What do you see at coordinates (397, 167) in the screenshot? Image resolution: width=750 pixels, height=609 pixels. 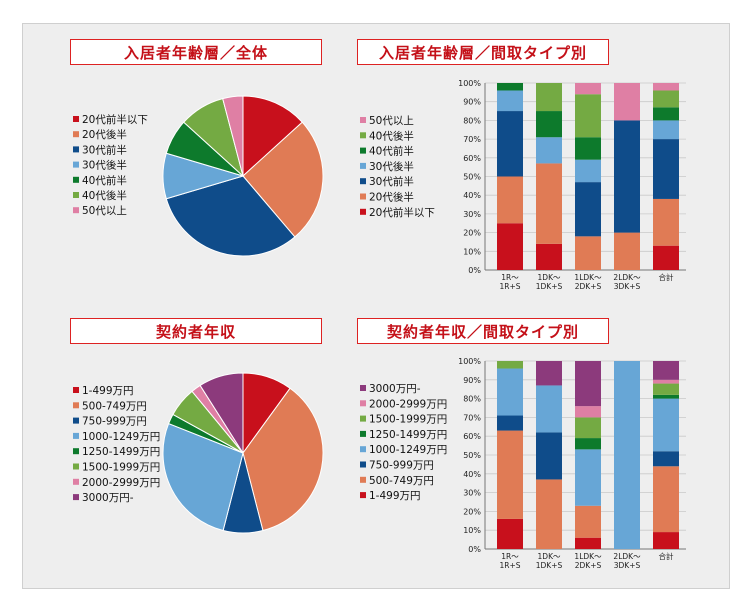 I see `legend-1: 50代以上 40代後半 40代前半 30代後半 30代前半 20代後半 20代前半以下` at bounding box center [397, 167].